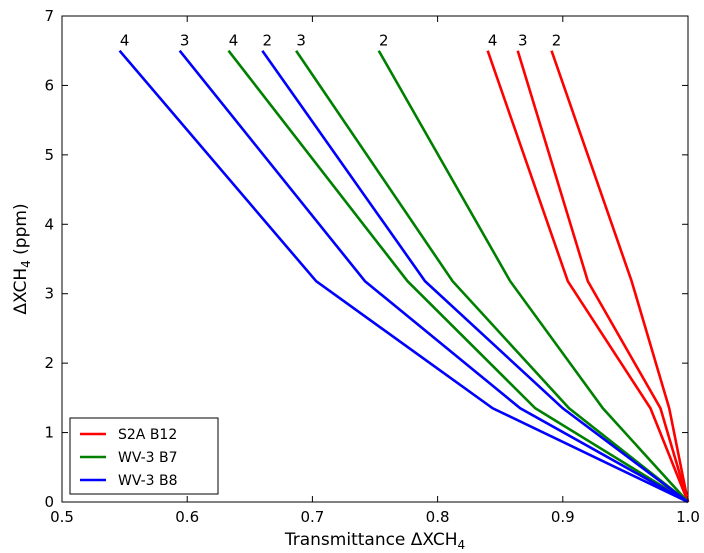  I want to click on y-tick-label: 4, so click(49, 224).